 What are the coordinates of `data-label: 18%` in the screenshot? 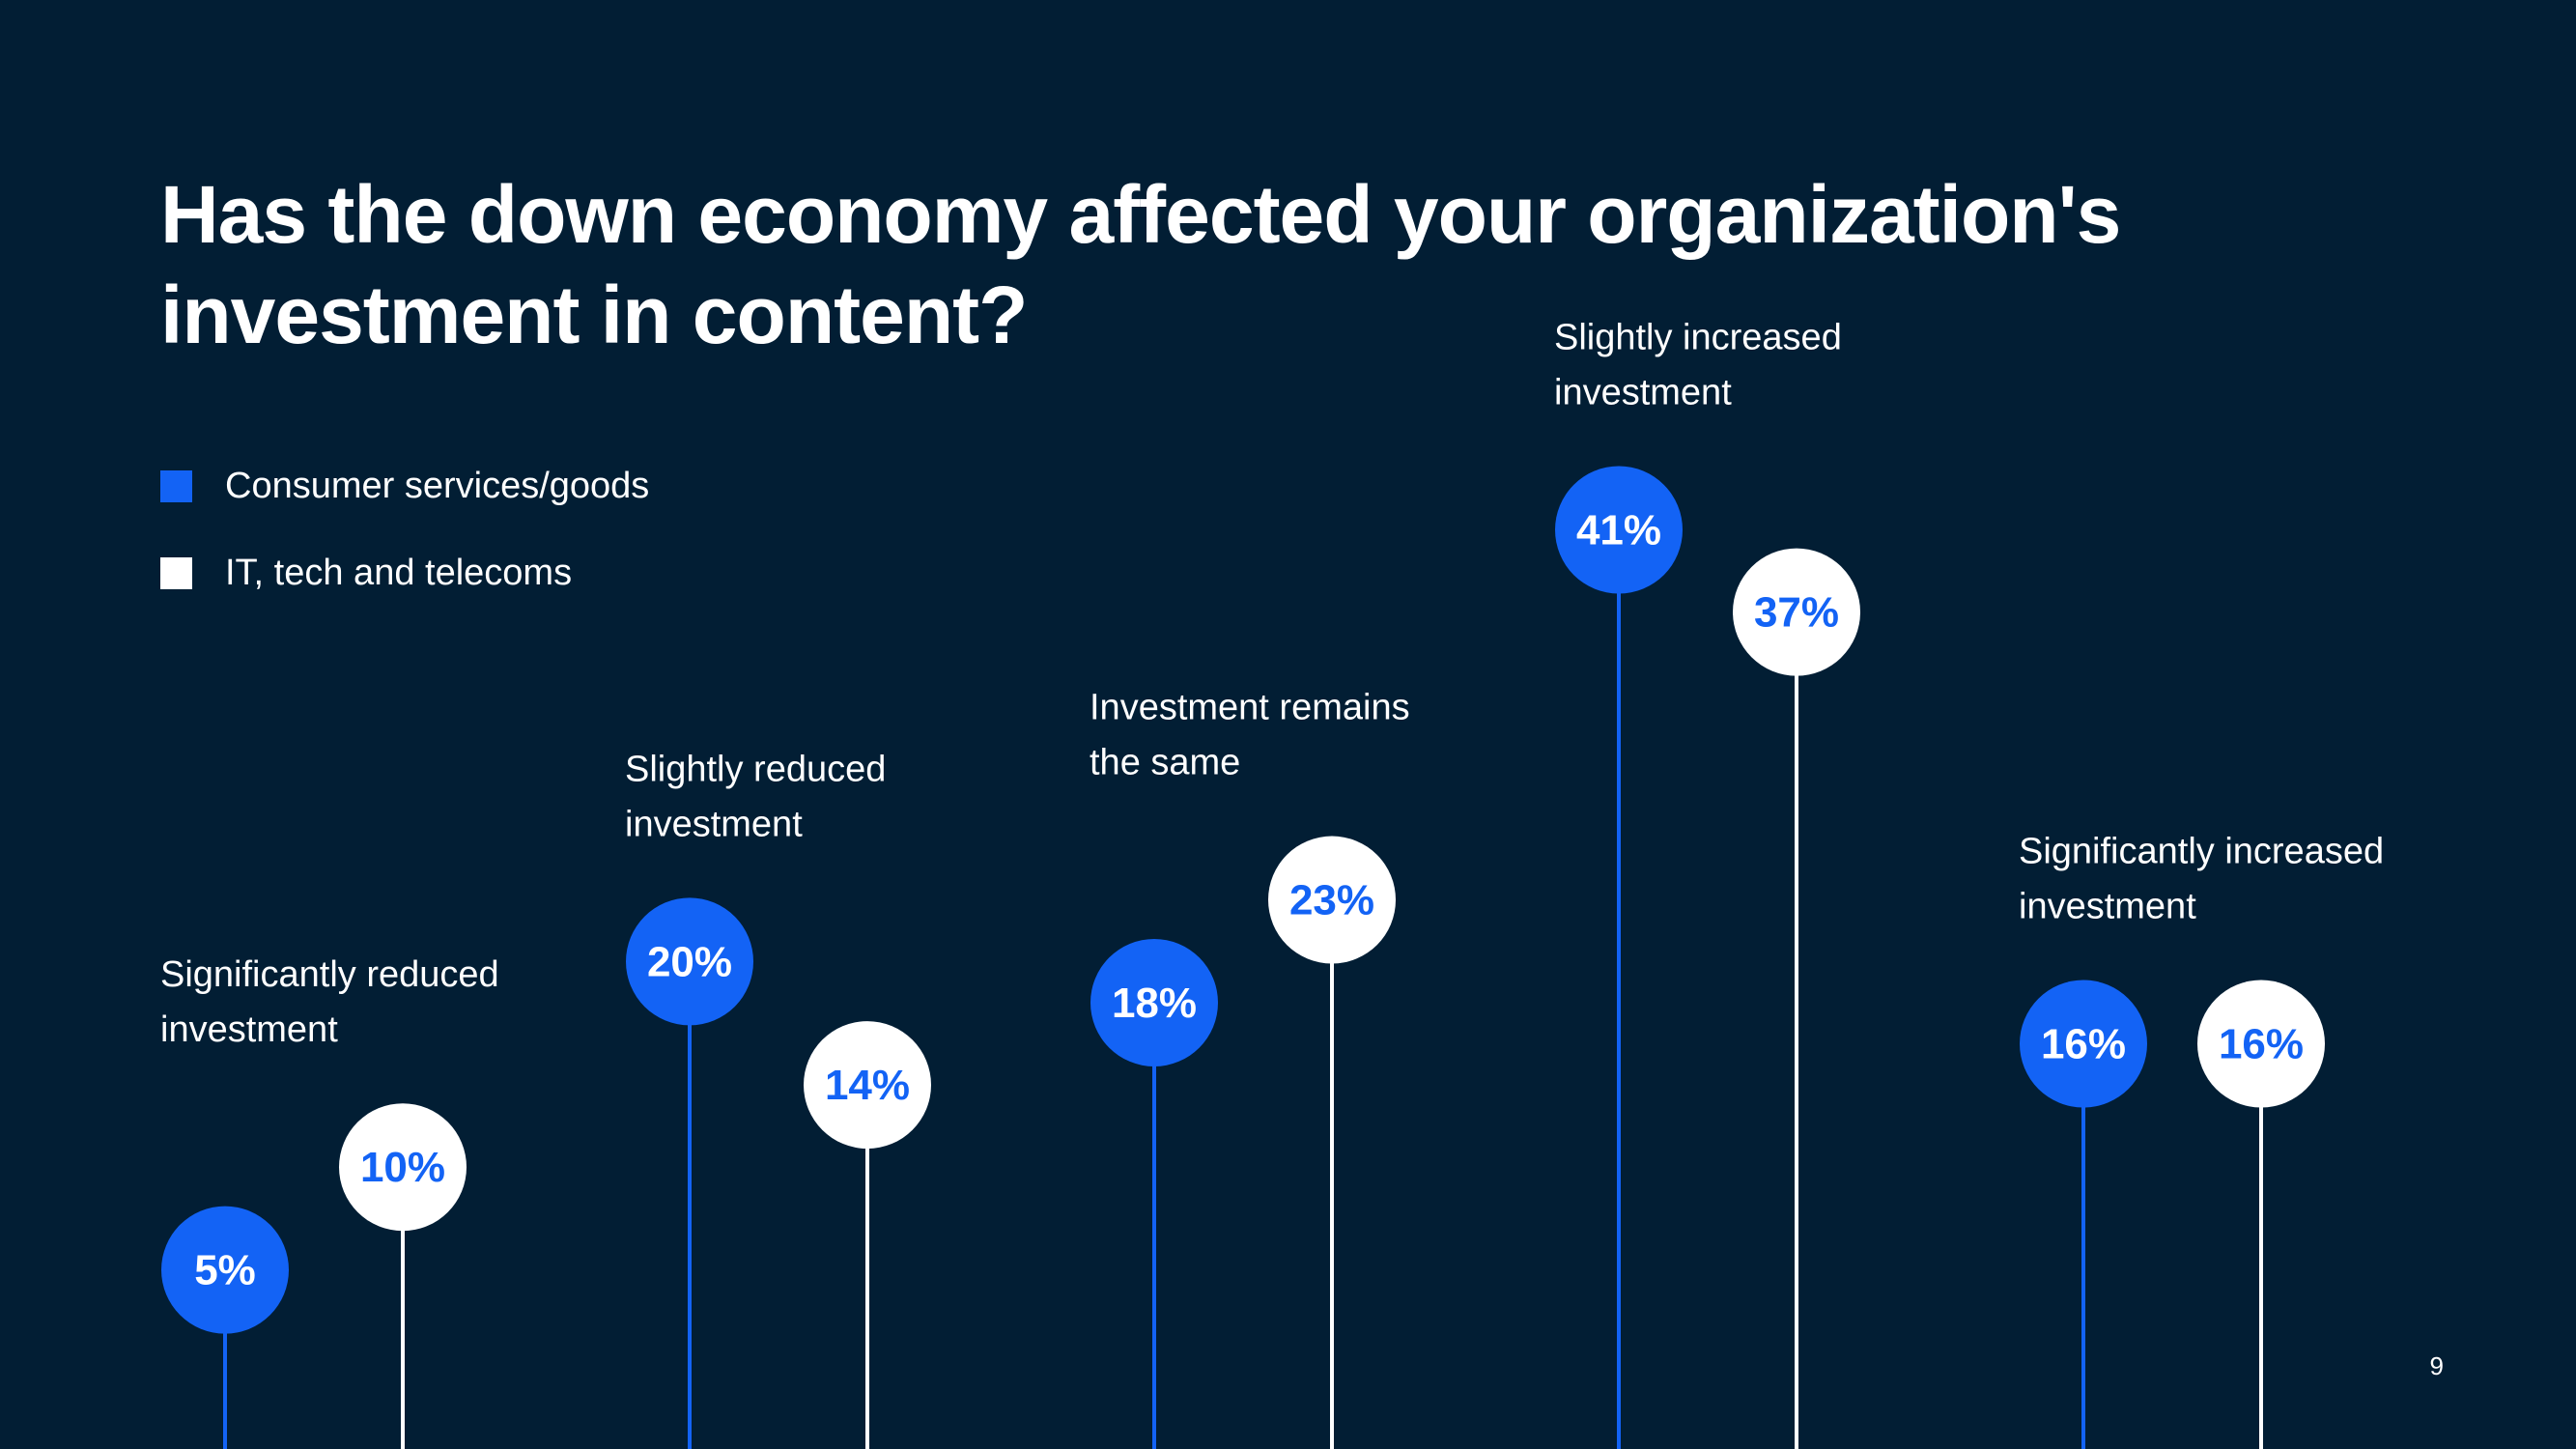 It's located at (1154, 1003).